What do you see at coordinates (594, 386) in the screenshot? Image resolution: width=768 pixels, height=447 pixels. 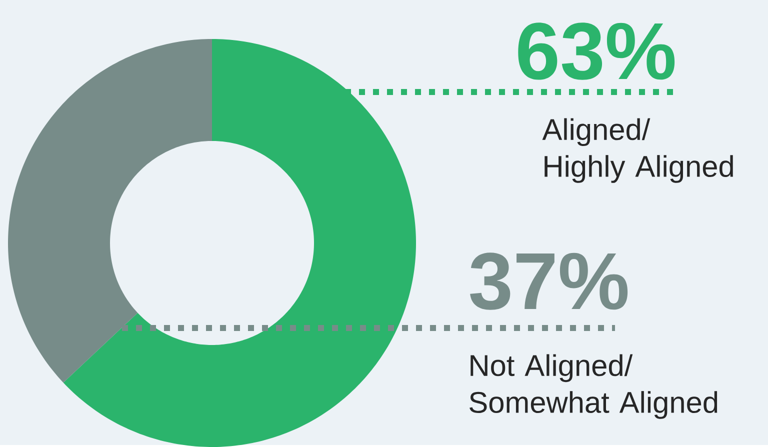 I see `slice-label: Not Aligned/ Somewhat Aligned` at bounding box center [594, 386].